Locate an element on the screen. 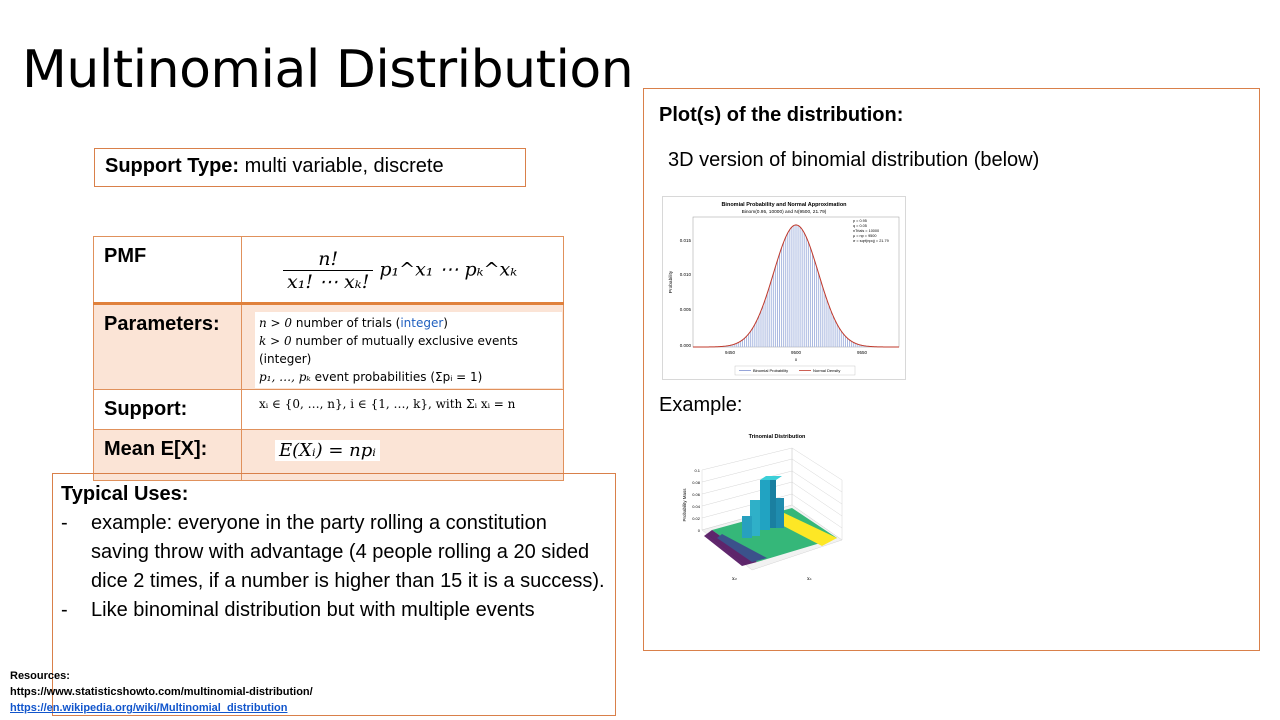 This screenshot has width=1280, height=720. trinomial-chart-title: Trinomial Distribution is located at coordinates (777, 437).